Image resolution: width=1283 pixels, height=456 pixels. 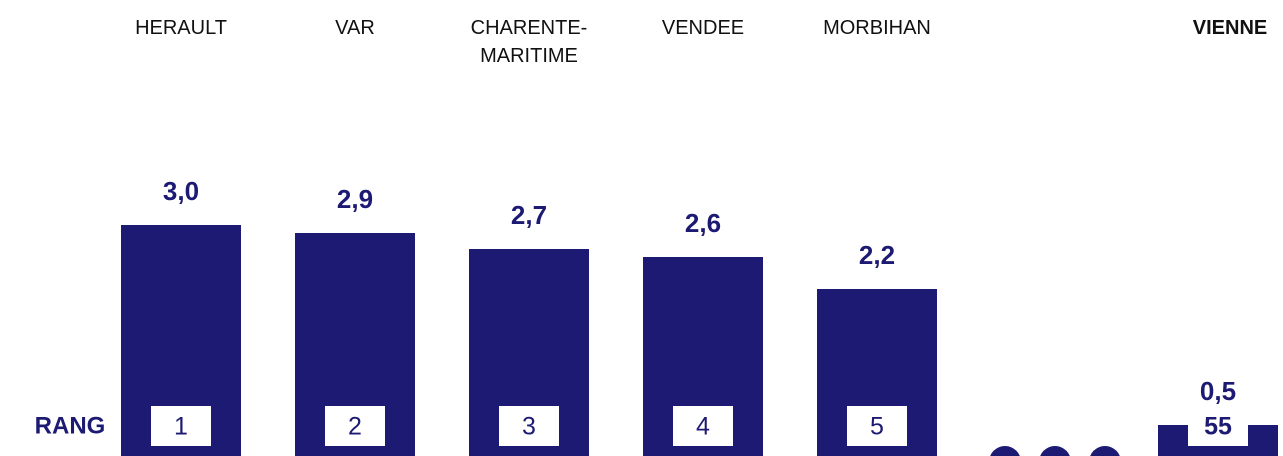 I want to click on rank-label: 4, so click(x=703, y=427).